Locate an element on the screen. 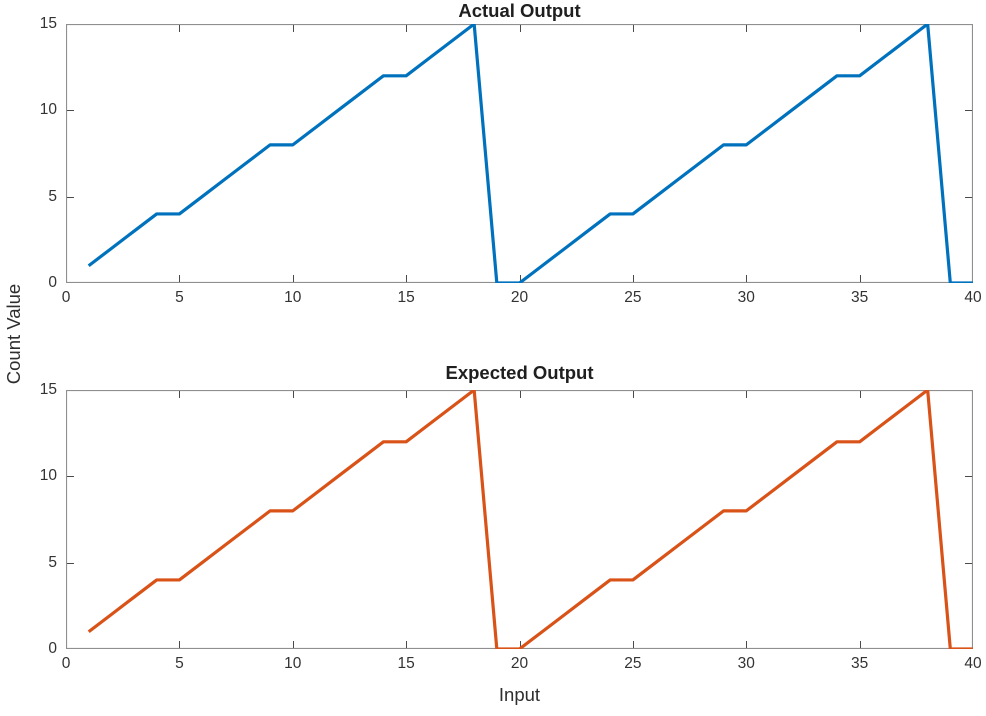 Image resolution: width=986 pixels, height=716 pixels. subplot-title-expected: Expected Output is located at coordinates (519, 372).